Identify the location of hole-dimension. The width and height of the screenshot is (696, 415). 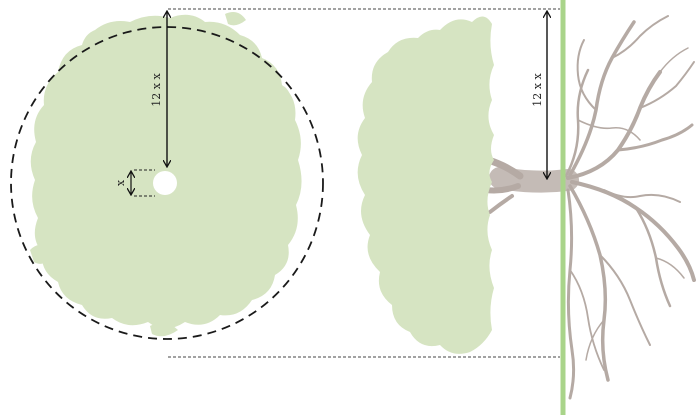
(143, 183).